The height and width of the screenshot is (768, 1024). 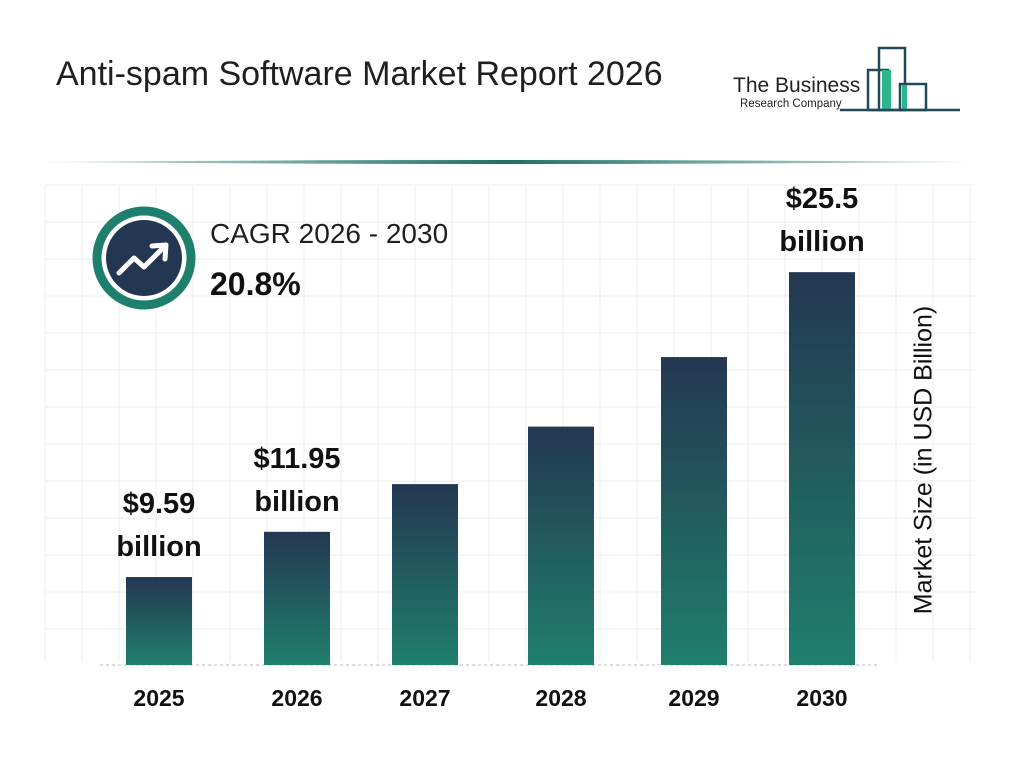 What do you see at coordinates (694, 511) in the screenshot?
I see `bar-2029` at bounding box center [694, 511].